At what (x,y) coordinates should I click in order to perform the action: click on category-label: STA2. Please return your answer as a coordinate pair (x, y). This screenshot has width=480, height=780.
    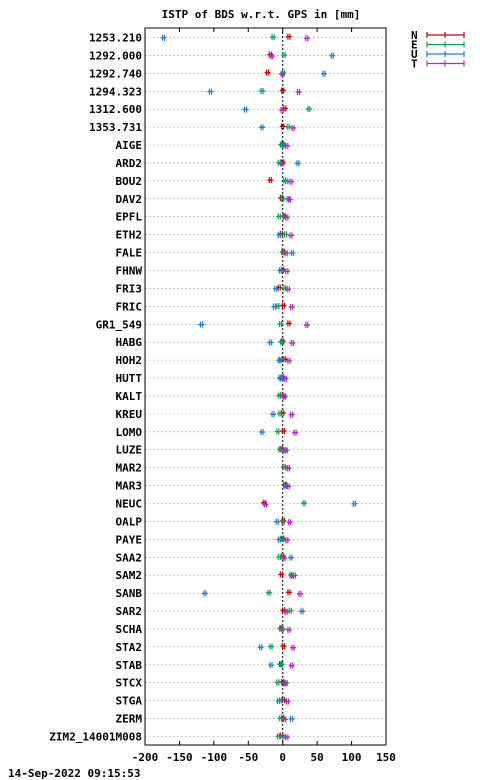
    Looking at the image, I should click on (129, 647).